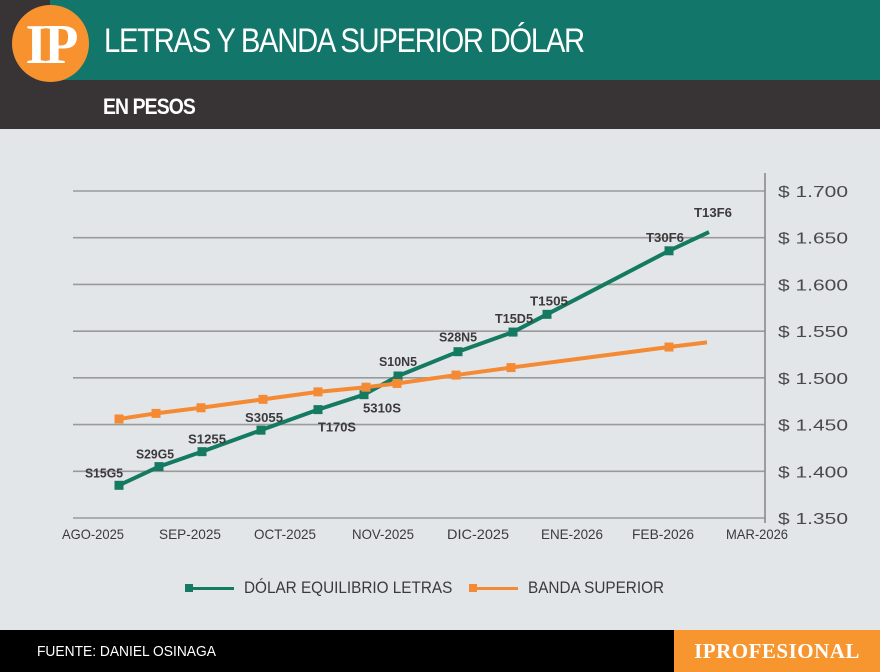  Describe the element at coordinates (572, 534) in the screenshot. I see `x-tick-label: ENE-2026` at that location.